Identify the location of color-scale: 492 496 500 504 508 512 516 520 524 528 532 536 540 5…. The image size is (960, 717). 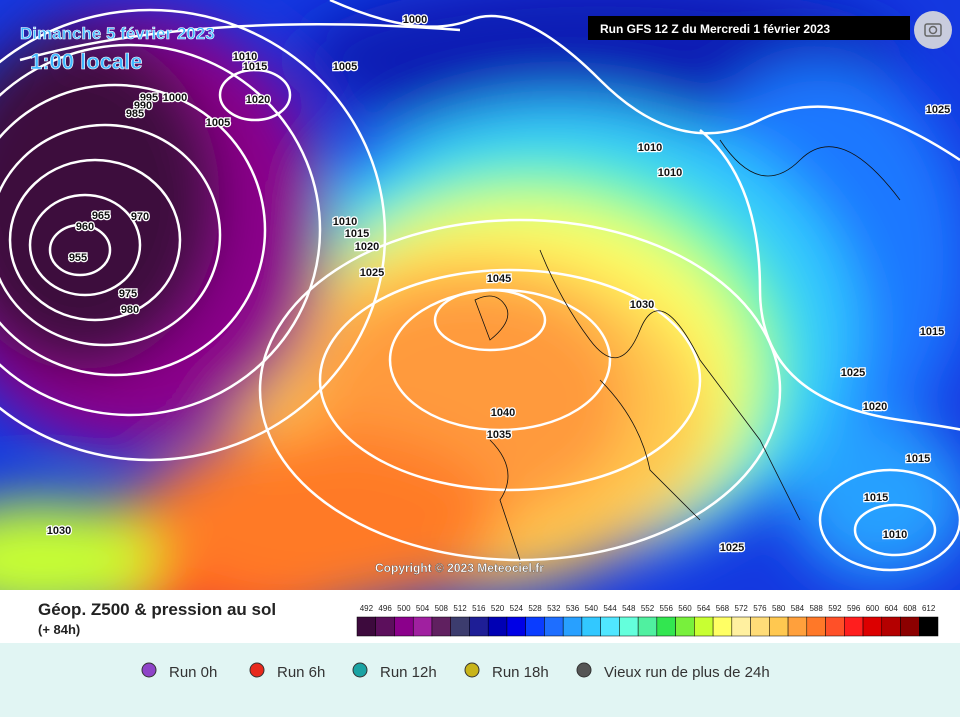
(647, 620).